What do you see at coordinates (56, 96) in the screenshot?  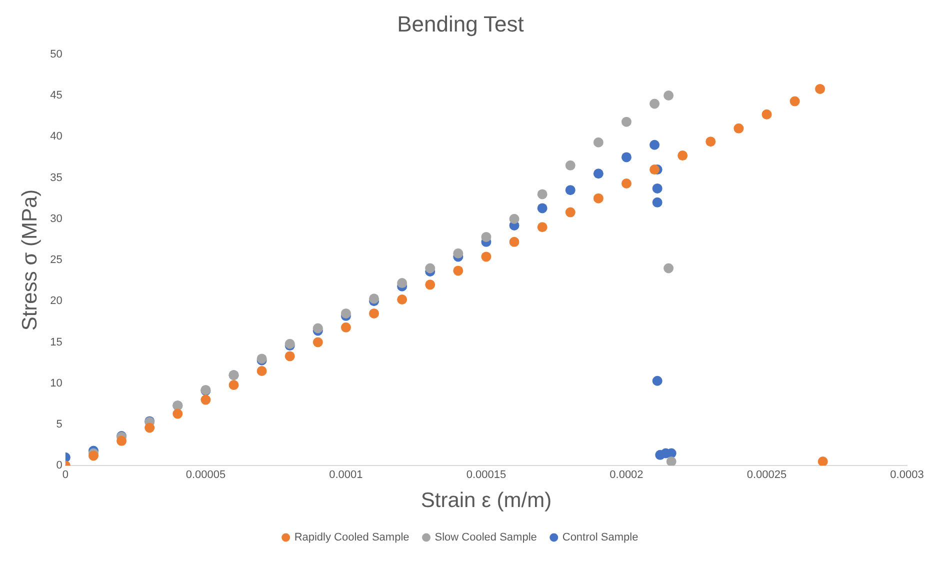 I see `y-tick-label: 45` at bounding box center [56, 96].